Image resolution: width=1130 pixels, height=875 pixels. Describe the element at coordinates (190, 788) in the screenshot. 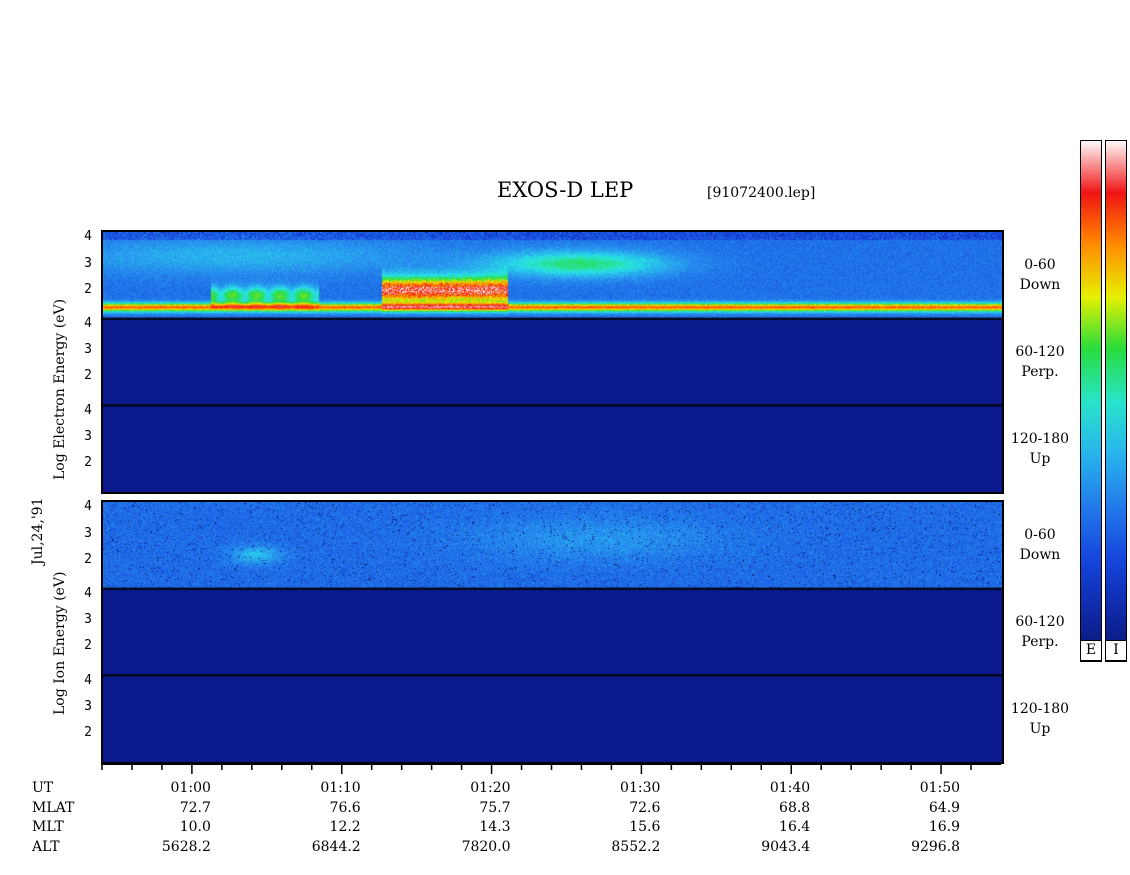

I see `ephemeris-value: 01:00` at that location.